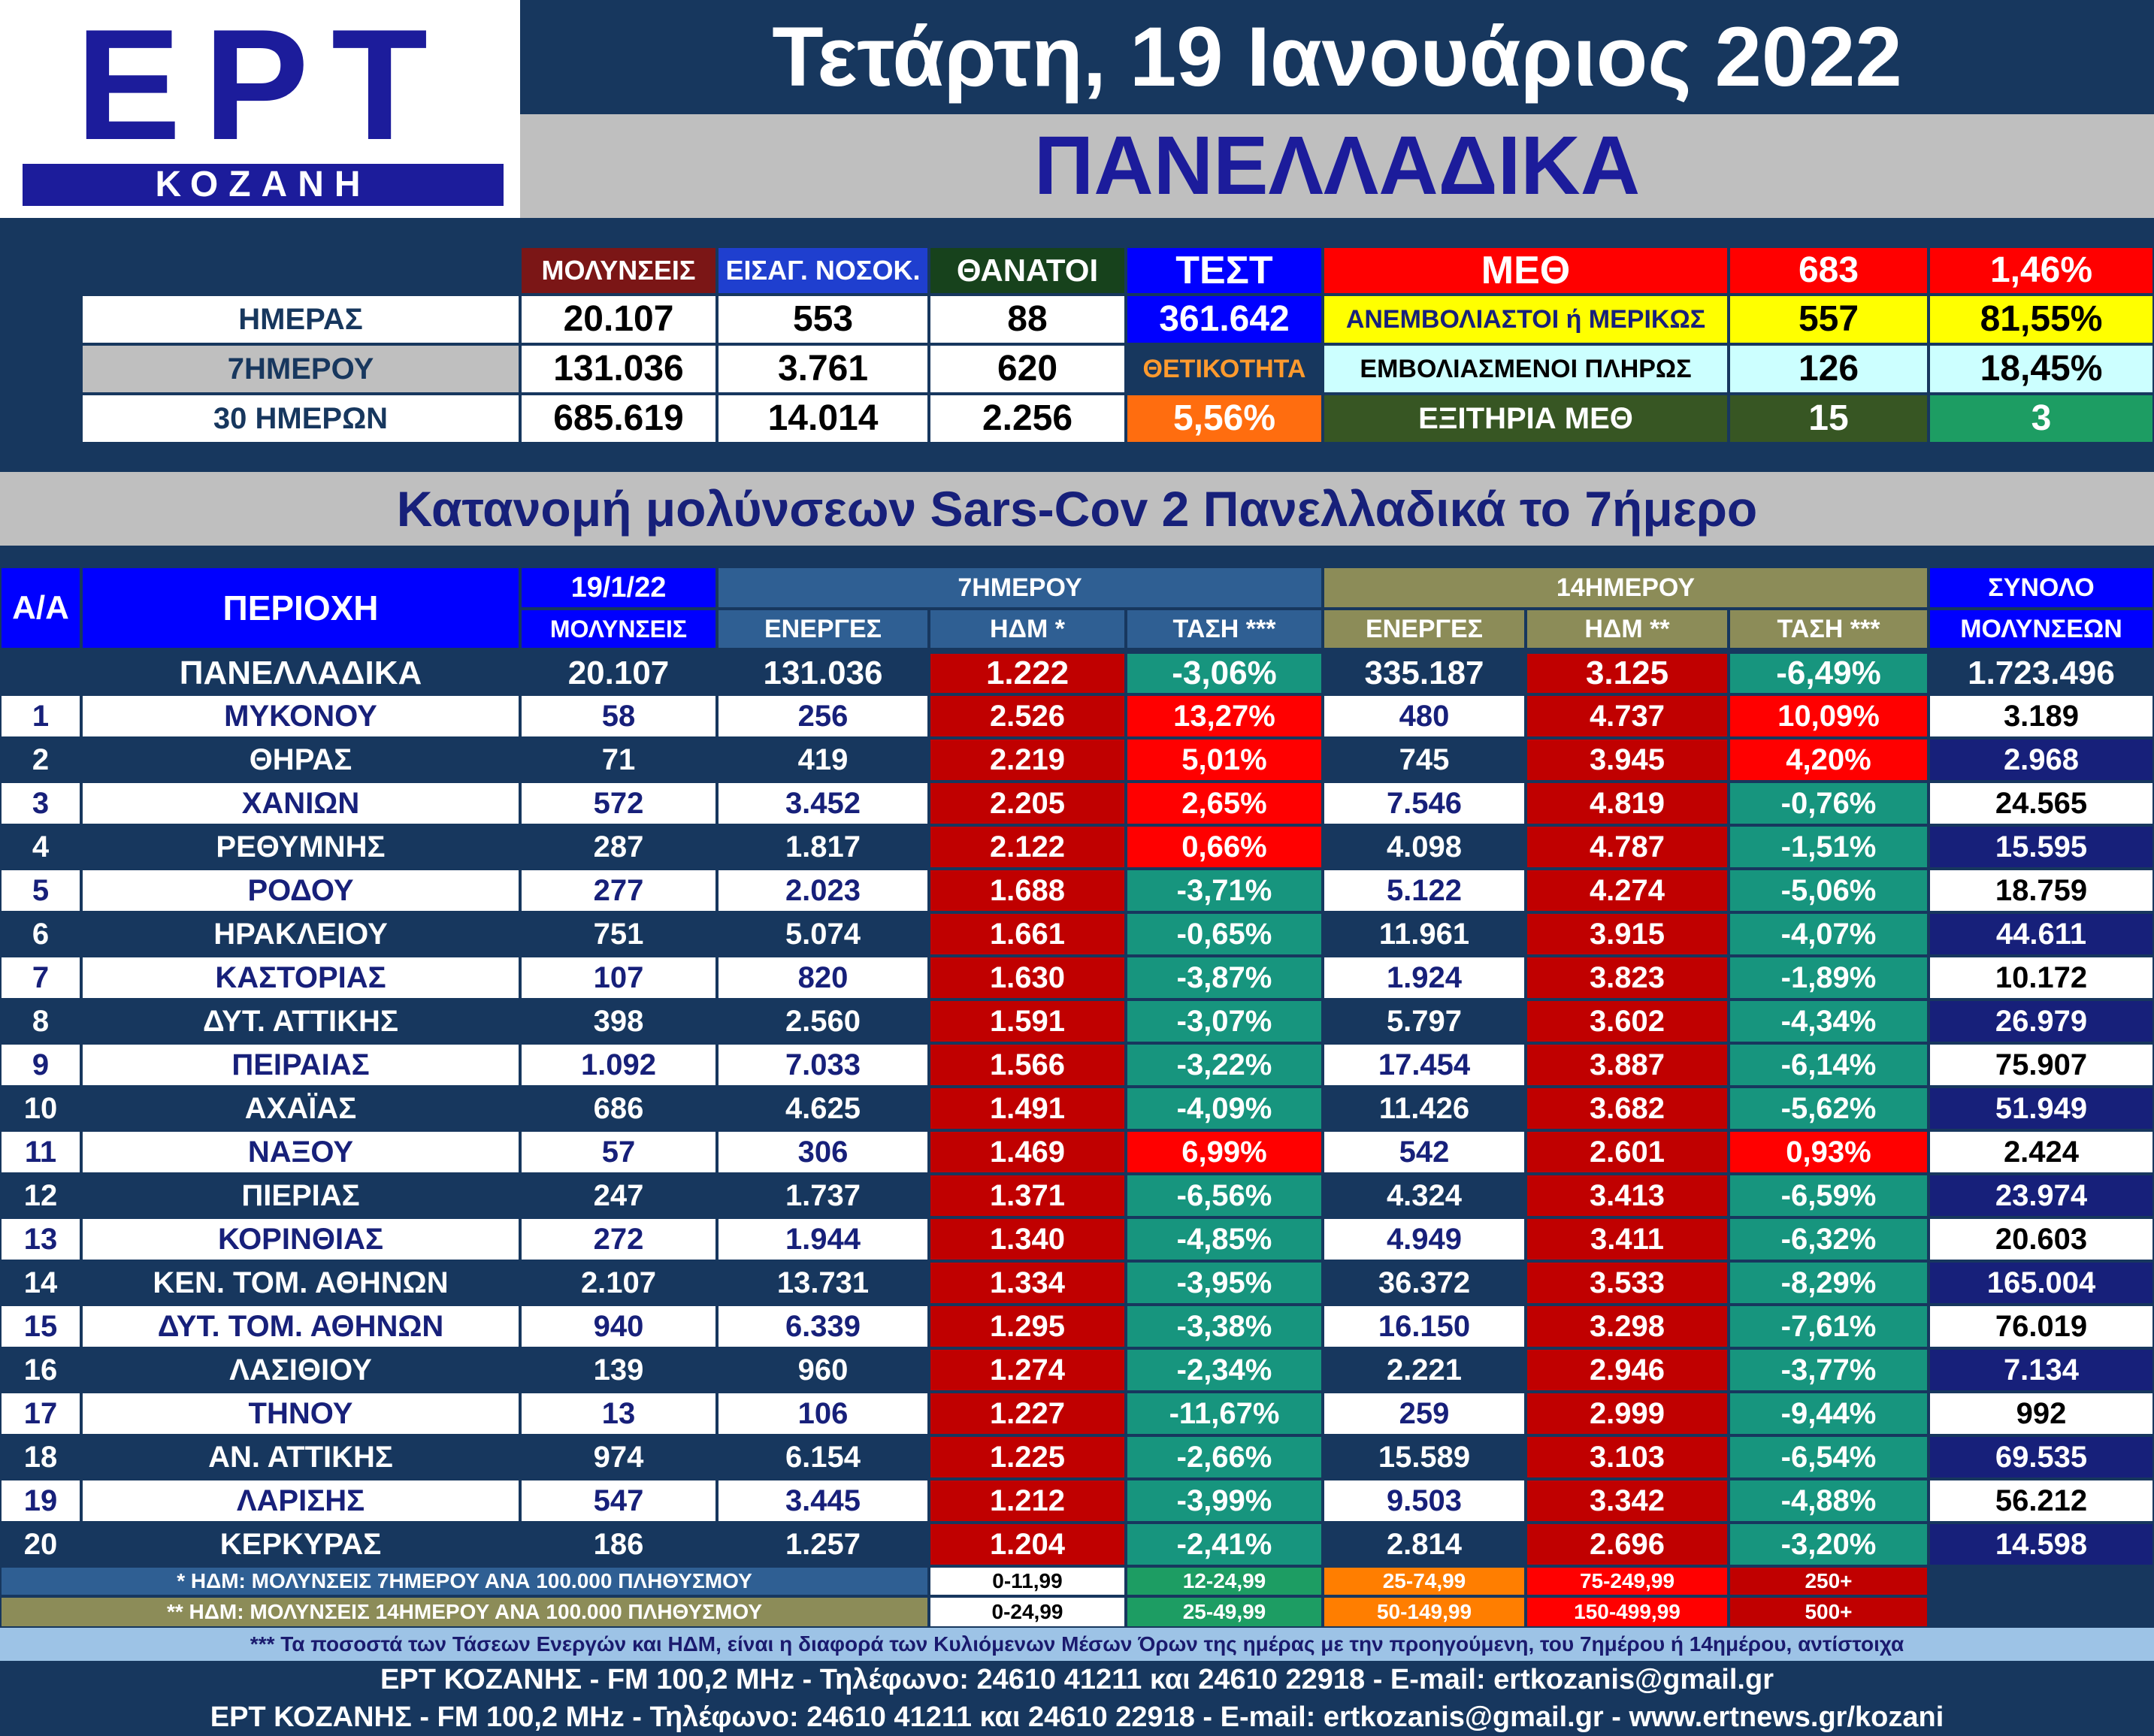 This screenshot has width=2154, height=1736. What do you see at coordinates (1829, 890) in the screenshot?
I see `row-trend14: -5,06%` at bounding box center [1829, 890].